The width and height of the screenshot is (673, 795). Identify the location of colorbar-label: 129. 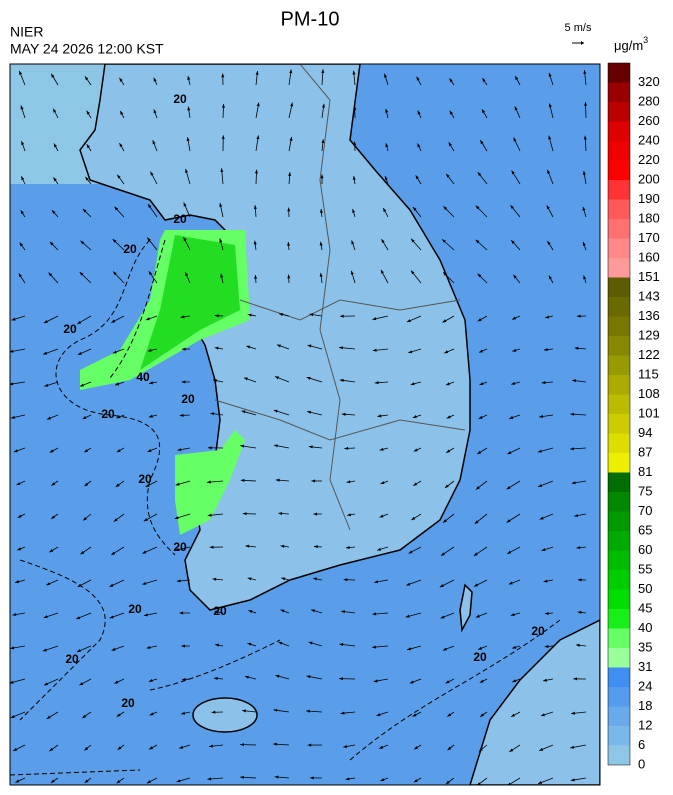
(649, 334).